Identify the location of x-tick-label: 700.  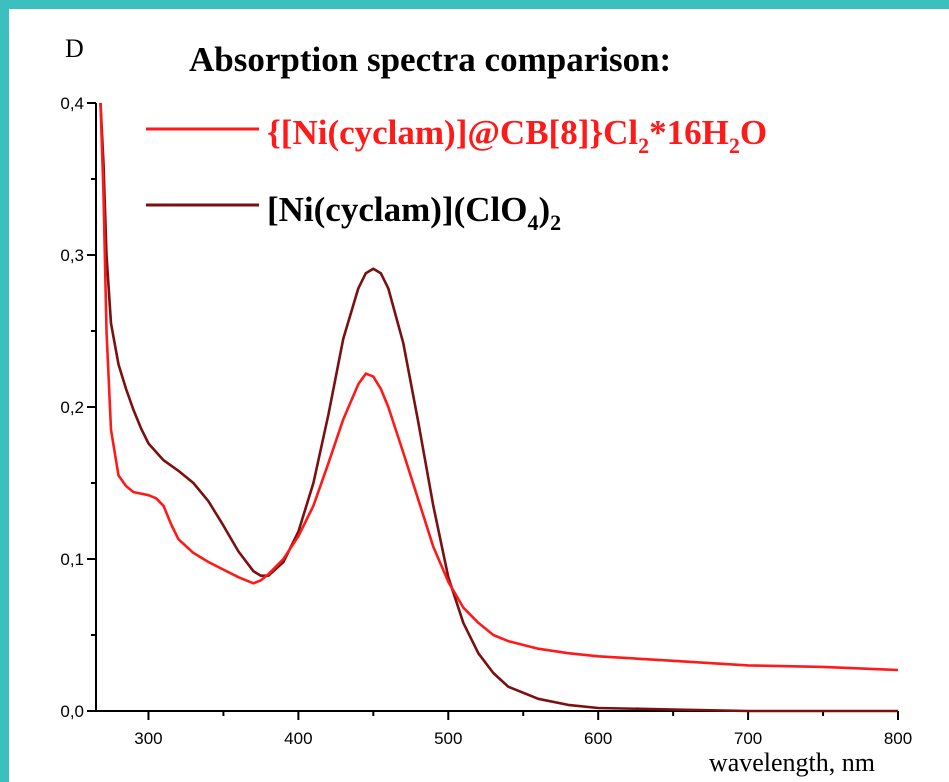
(748, 738).